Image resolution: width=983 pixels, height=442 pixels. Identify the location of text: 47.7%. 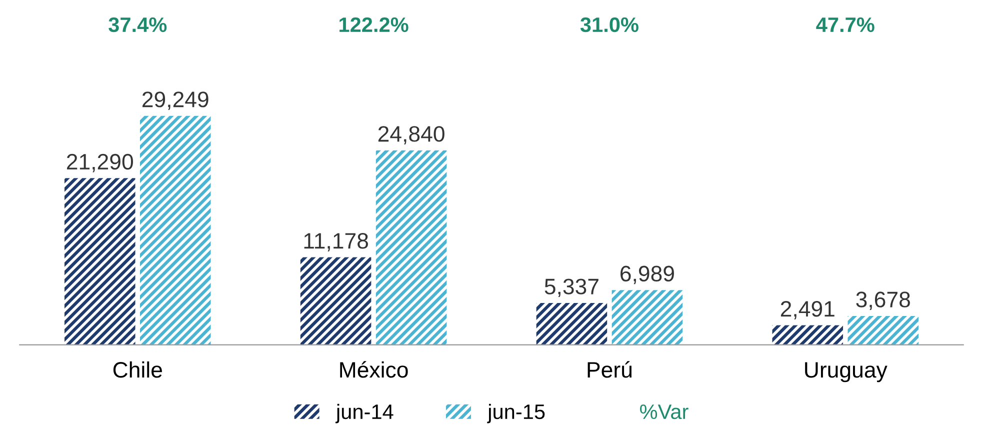
(845, 24).